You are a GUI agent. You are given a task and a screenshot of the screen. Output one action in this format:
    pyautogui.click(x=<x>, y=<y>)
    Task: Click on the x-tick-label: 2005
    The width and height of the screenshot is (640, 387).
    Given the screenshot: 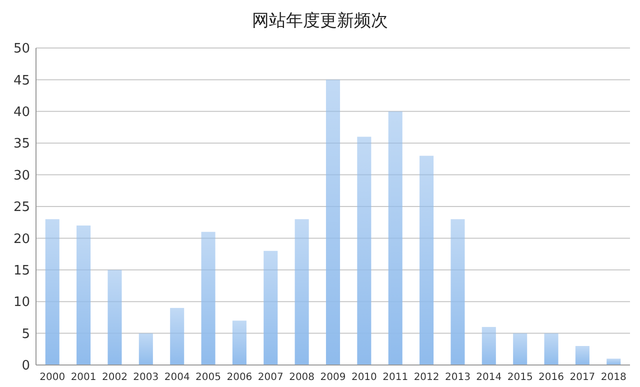 What is the action you would take?
    pyautogui.click(x=208, y=377)
    